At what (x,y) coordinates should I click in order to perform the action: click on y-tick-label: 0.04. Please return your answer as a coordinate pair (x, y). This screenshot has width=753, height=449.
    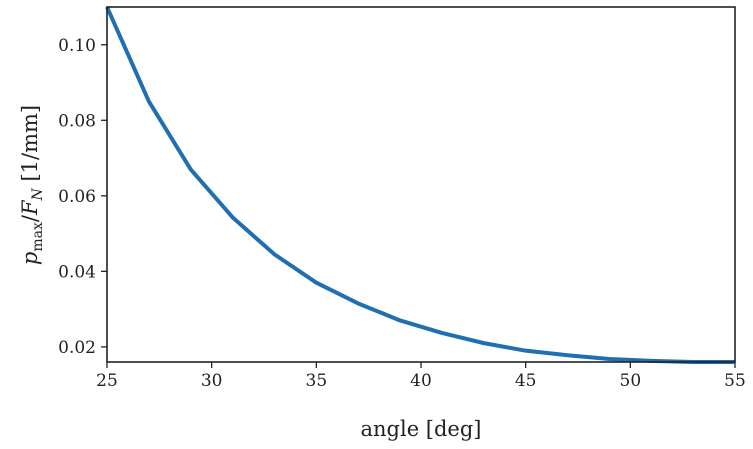
    Looking at the image, I should click on (77, 272).